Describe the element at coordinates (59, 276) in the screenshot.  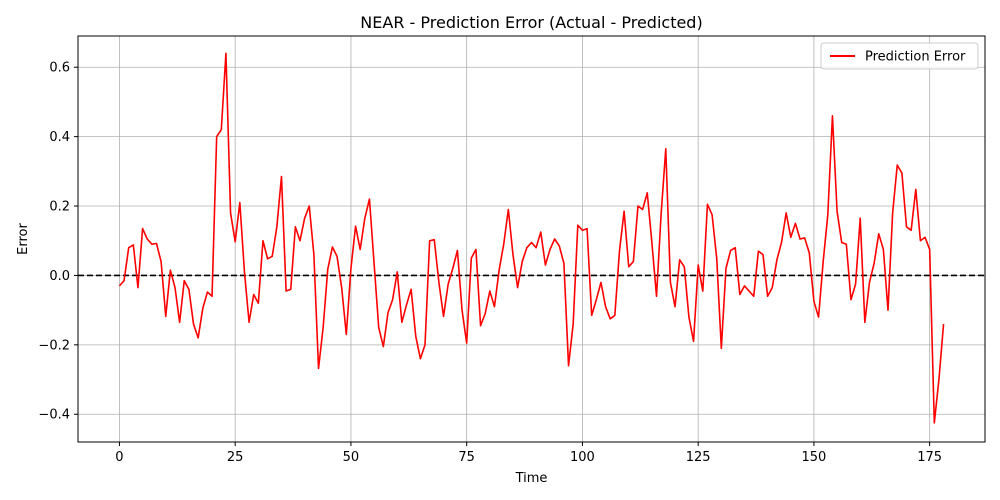
I see `y-tick-label: 0.0` at that location.